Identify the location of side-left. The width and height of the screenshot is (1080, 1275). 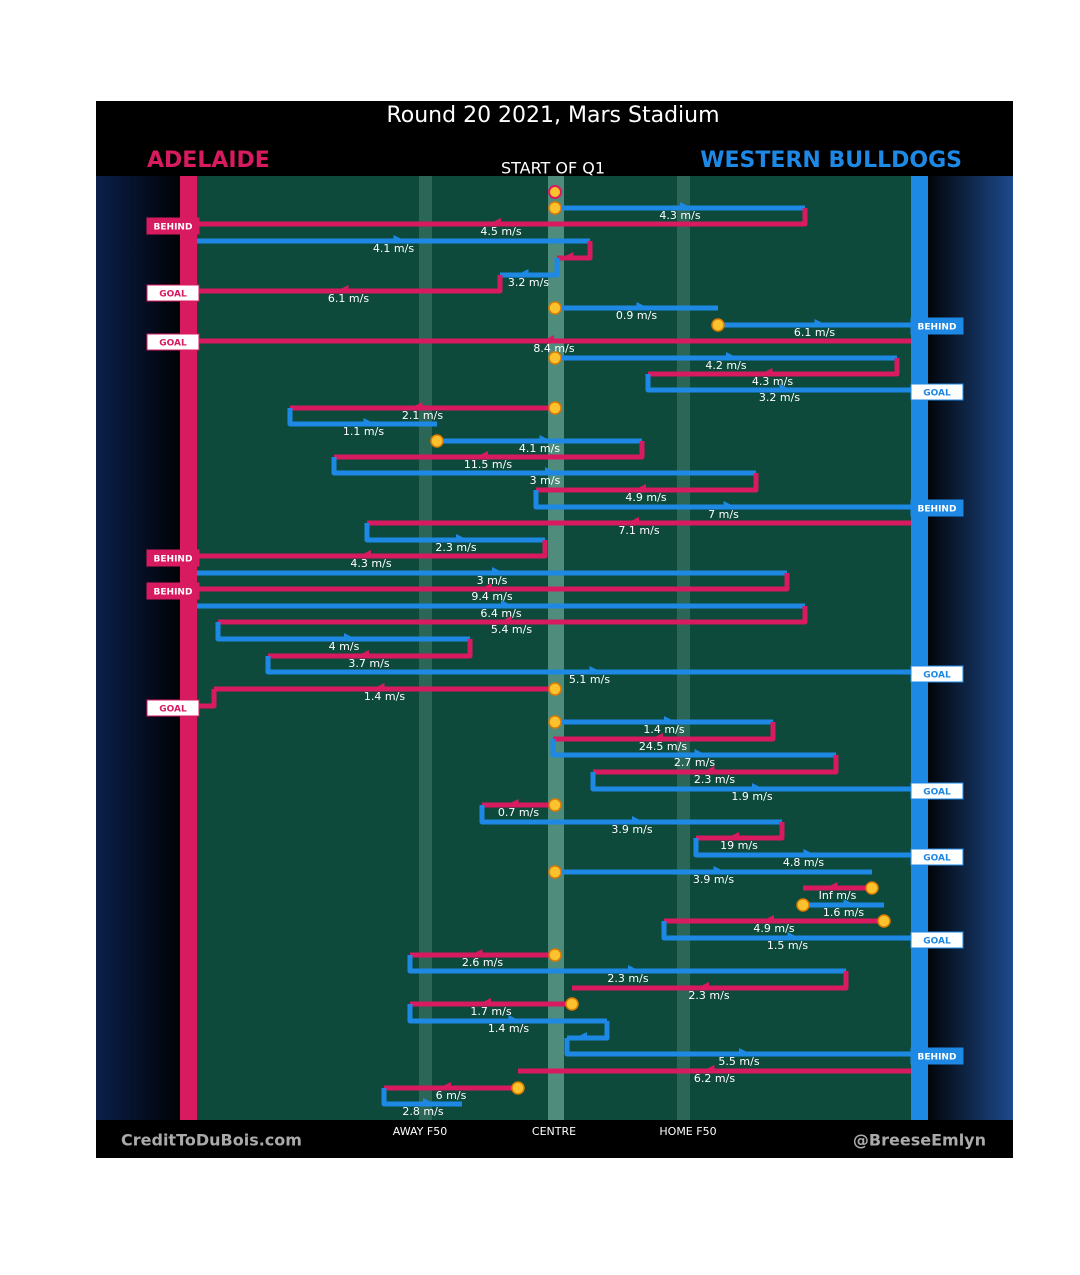
(141, 648).